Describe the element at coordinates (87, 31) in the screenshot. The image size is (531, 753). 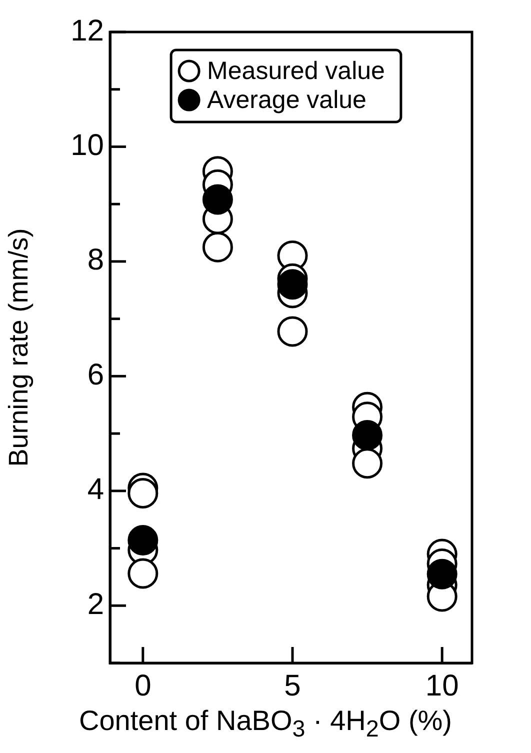
I see `y-tick-label: 12` at that location.